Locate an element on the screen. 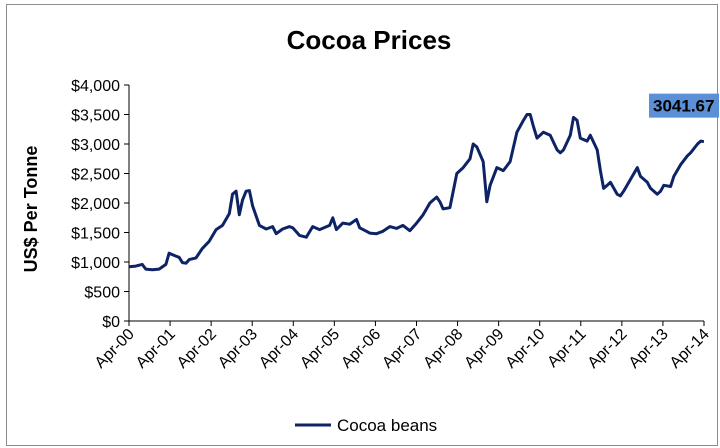 The image size is (720, 448). y-tick-label: $0 is located at coordinates (111, 322).